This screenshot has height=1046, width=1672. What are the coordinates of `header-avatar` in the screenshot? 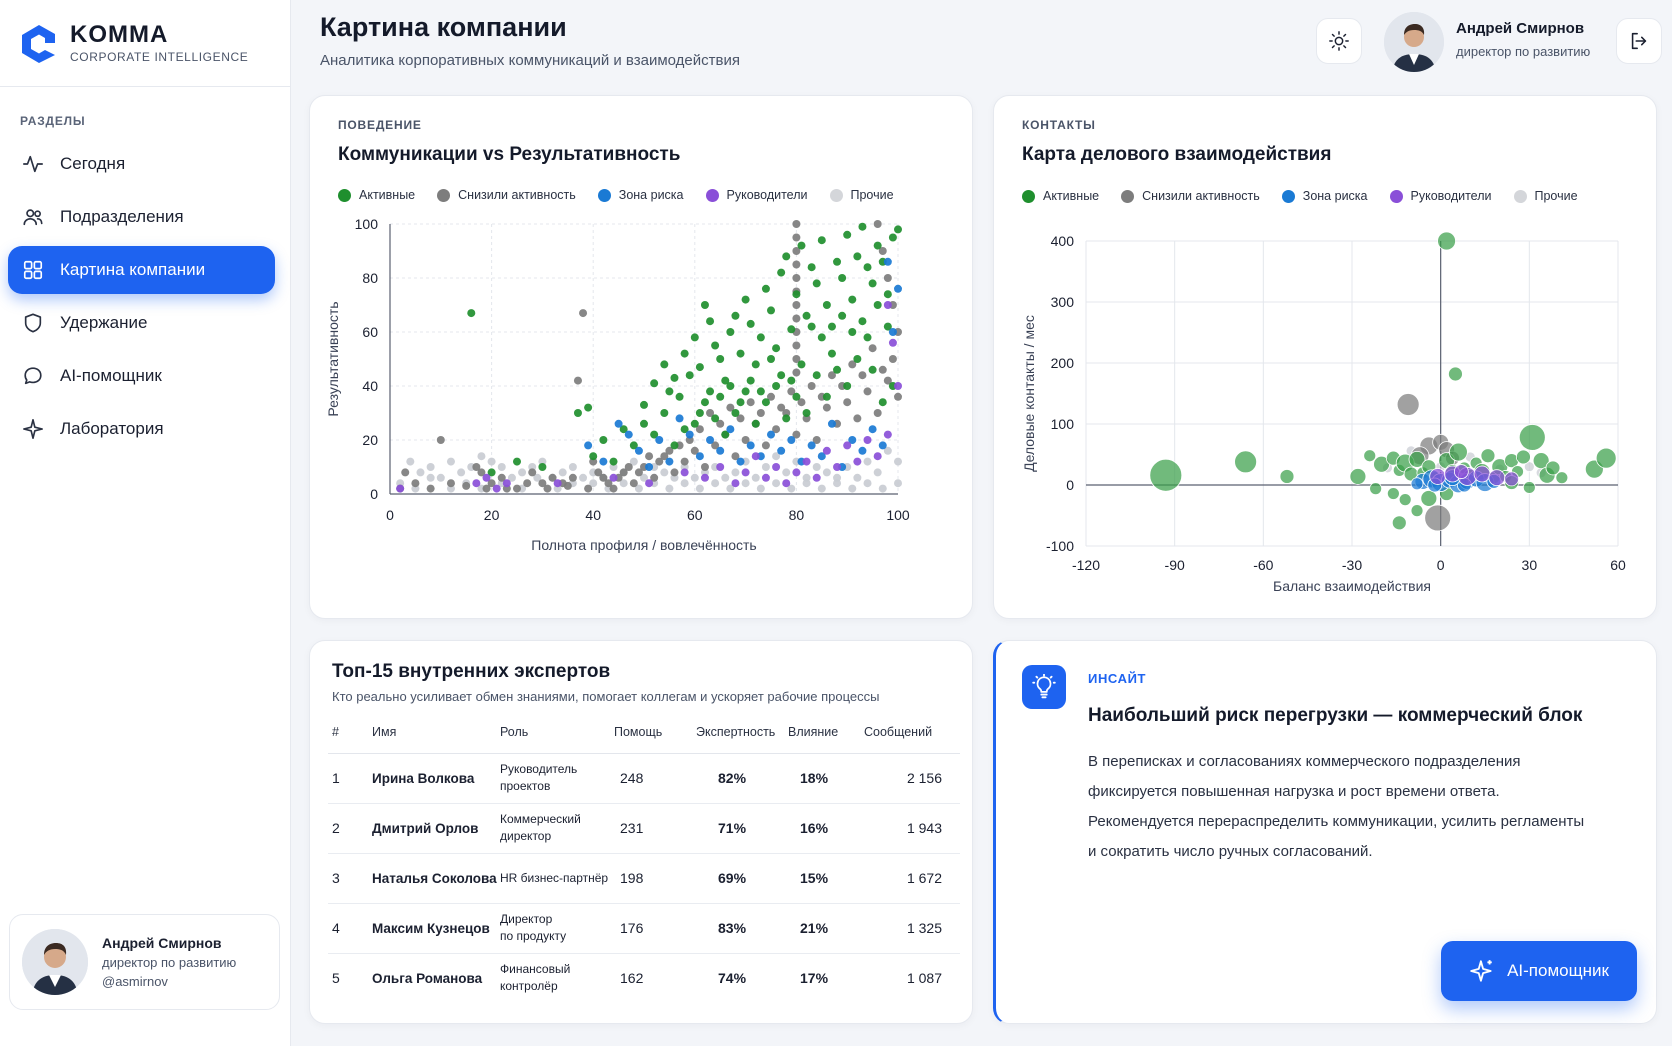 It's located at (1414, 42).